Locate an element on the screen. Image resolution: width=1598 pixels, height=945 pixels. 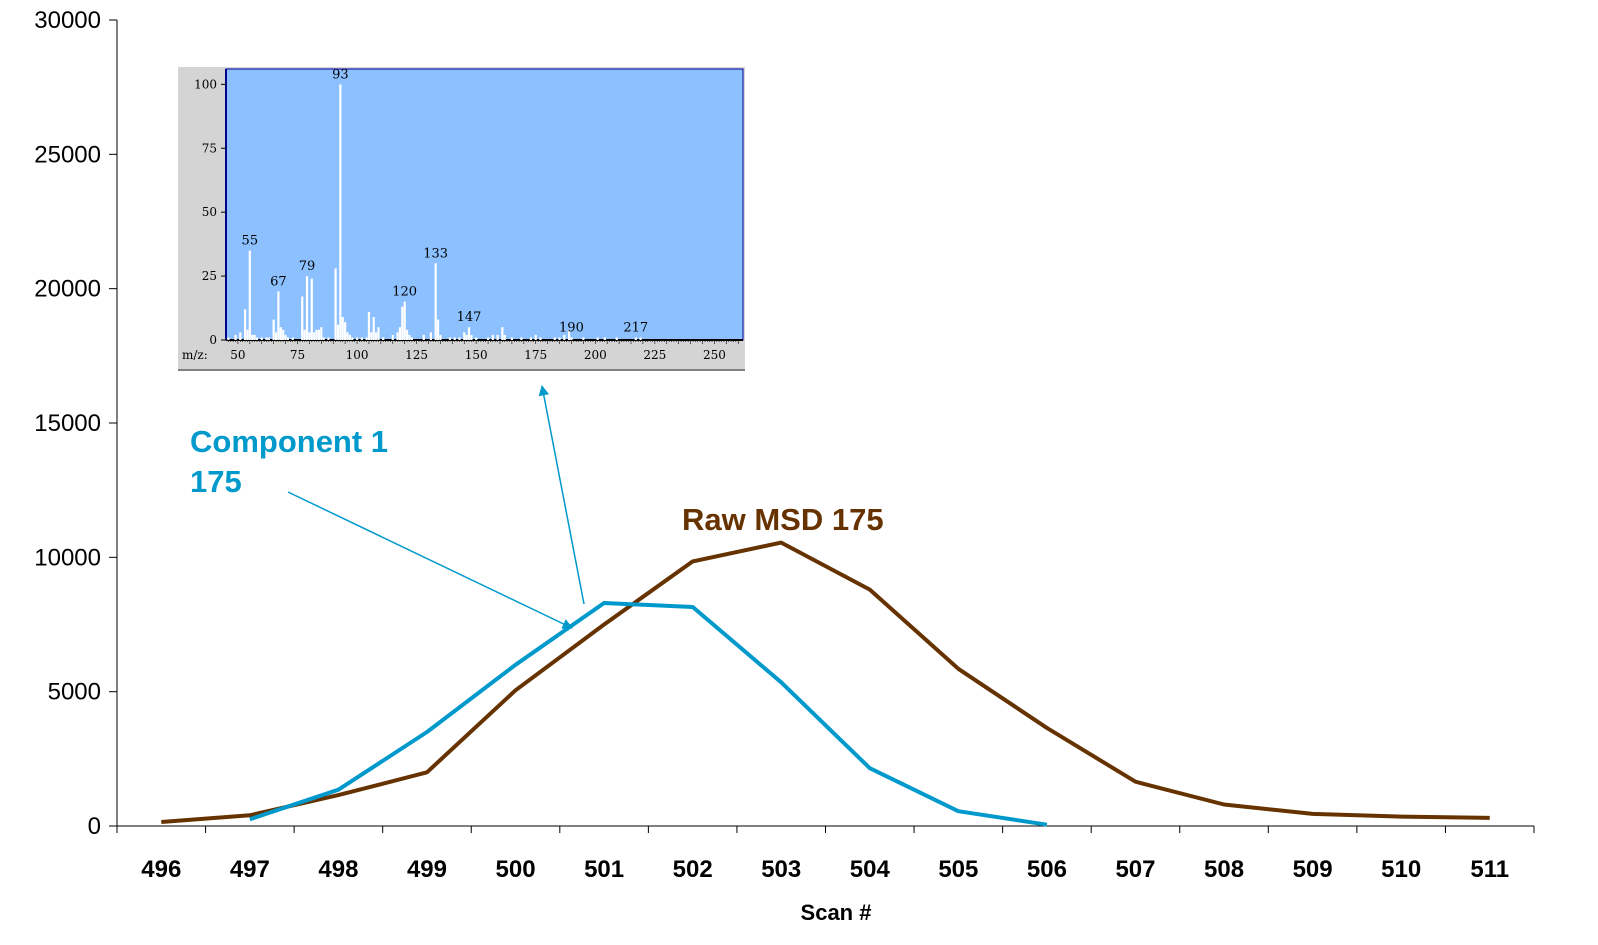
inset-x-prefix: m/z: is located at coordinates (195, 355).